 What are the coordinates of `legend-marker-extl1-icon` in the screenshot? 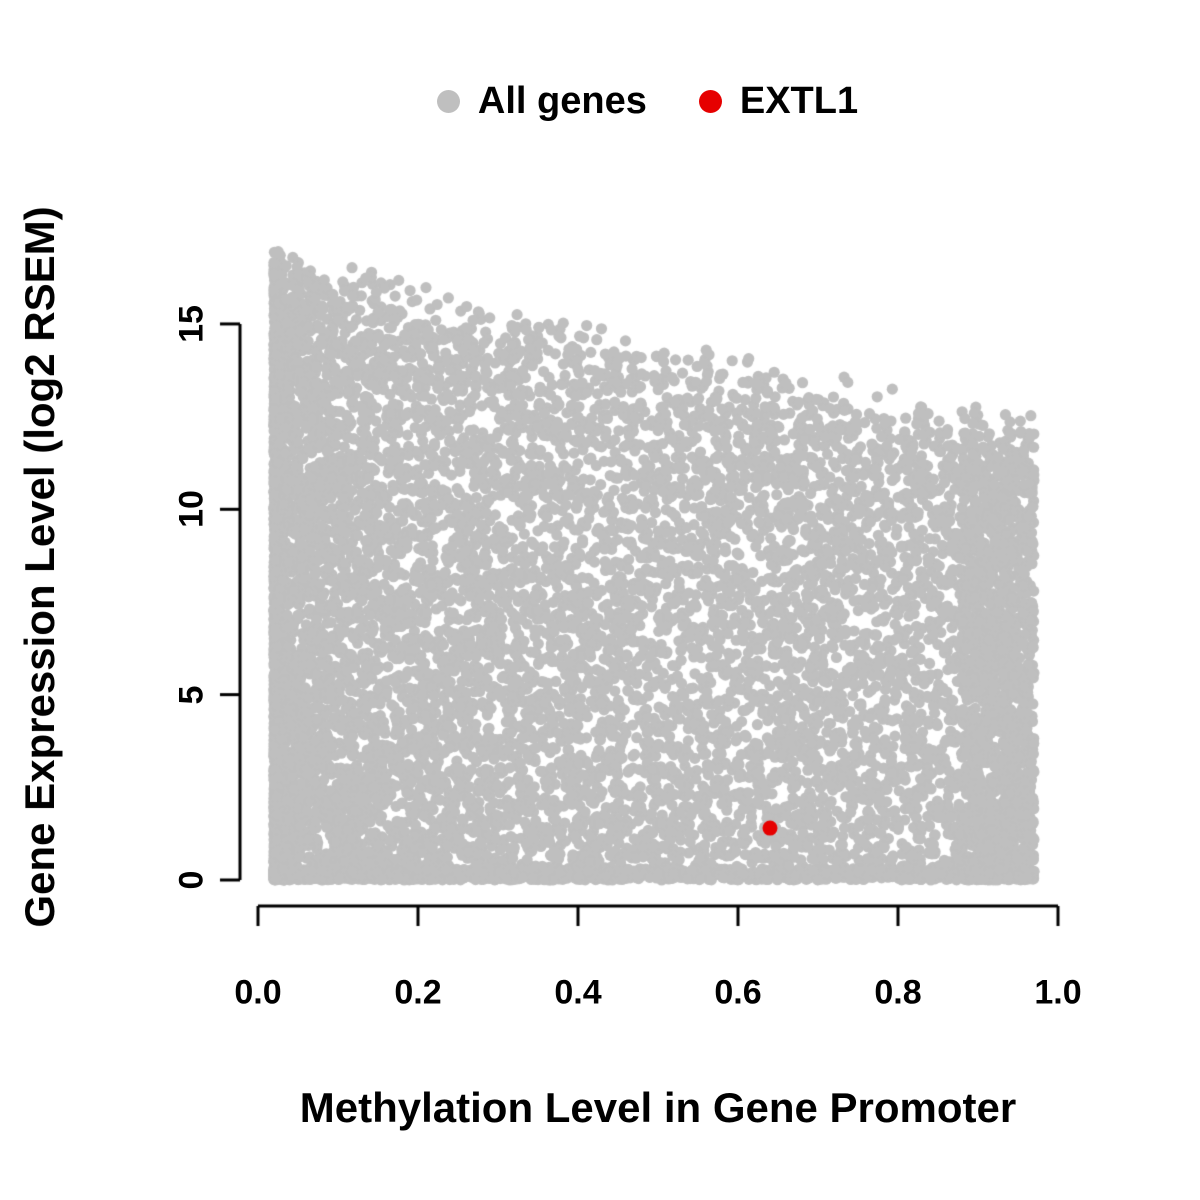 It's located at (710, 101).